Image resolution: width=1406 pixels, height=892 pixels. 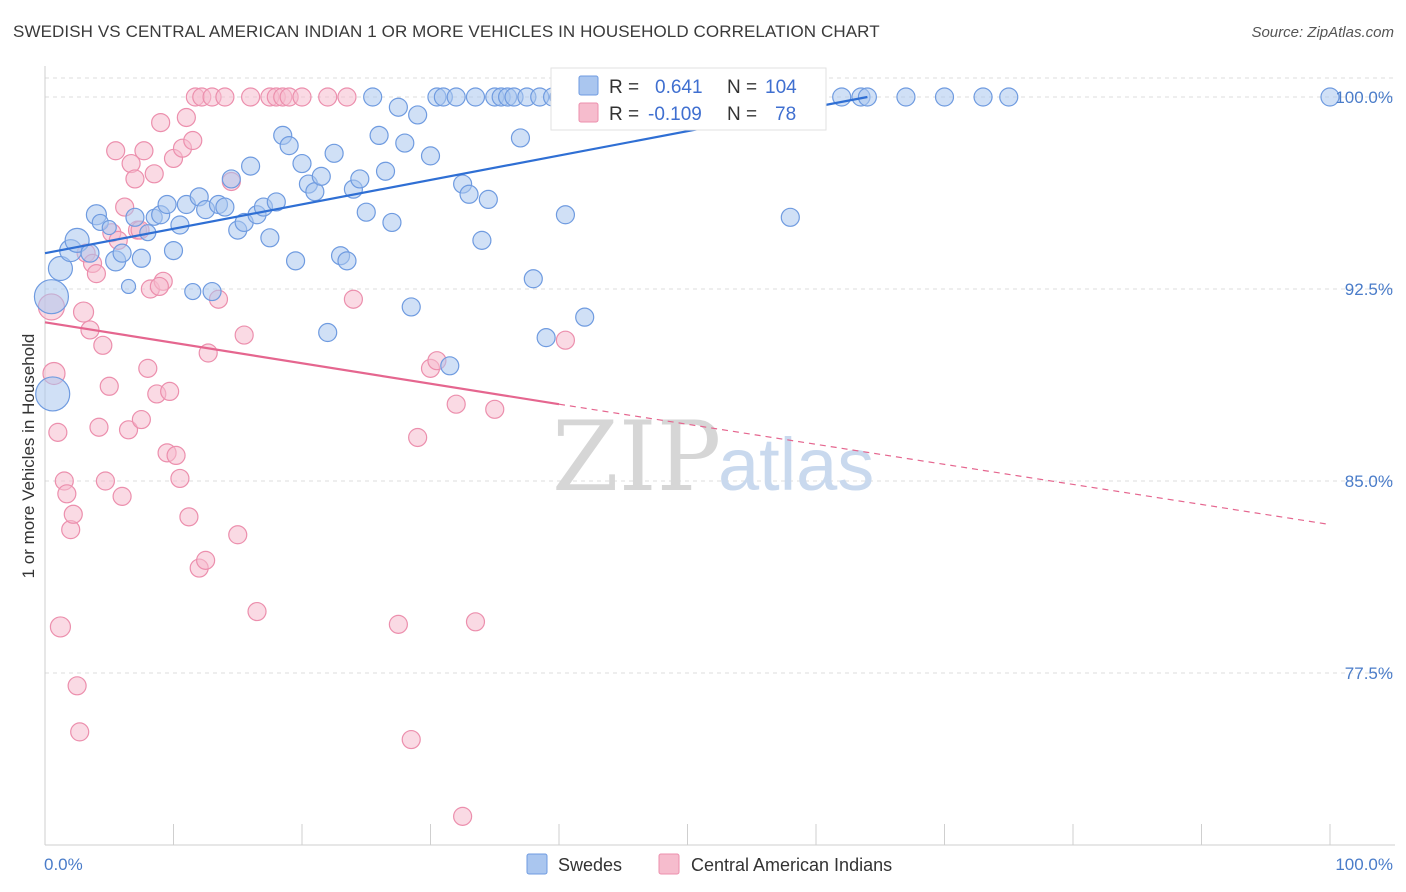 What do you see at coordinates (688, 99) in the screenshot?
I see `stats-legend: R = 0.641 N = 104 R = -0.109 N = 78` at bounding box center [688, 99].